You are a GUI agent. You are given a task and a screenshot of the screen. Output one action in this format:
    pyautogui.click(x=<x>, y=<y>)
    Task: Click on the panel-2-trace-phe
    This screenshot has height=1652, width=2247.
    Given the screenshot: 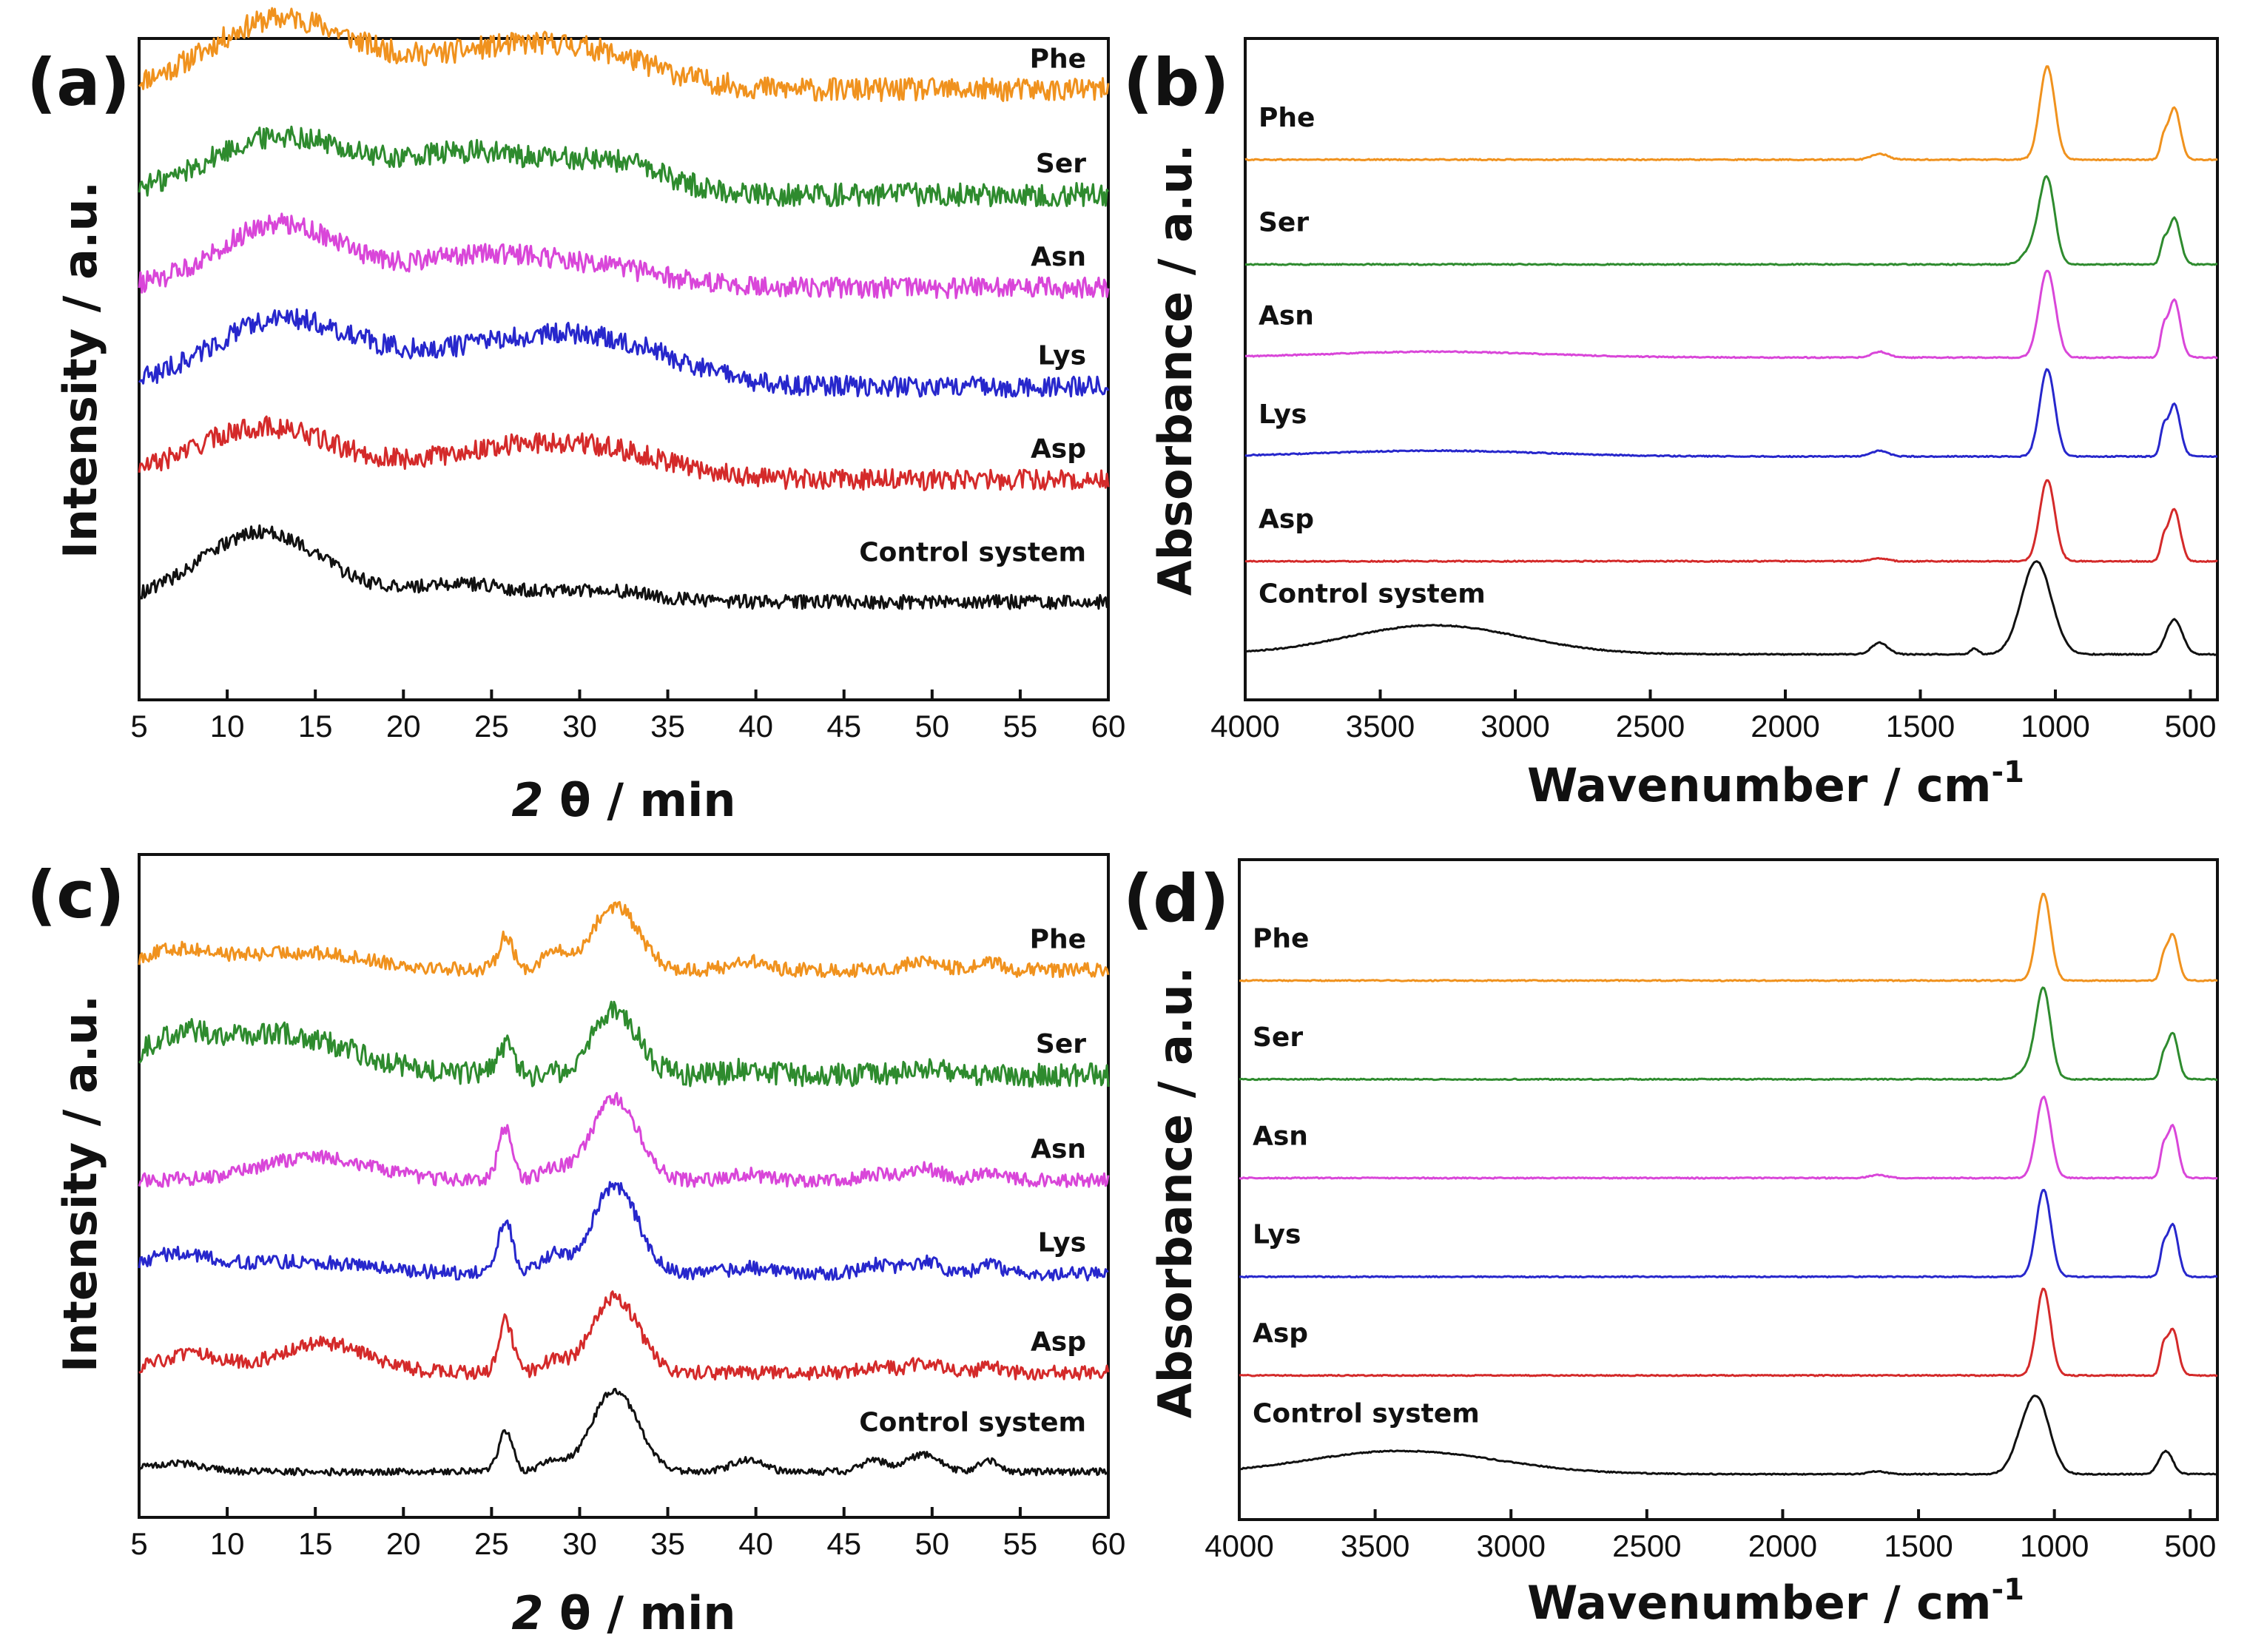 What is the action you would take?
    pyautogui.click(x=624, y=939)
    